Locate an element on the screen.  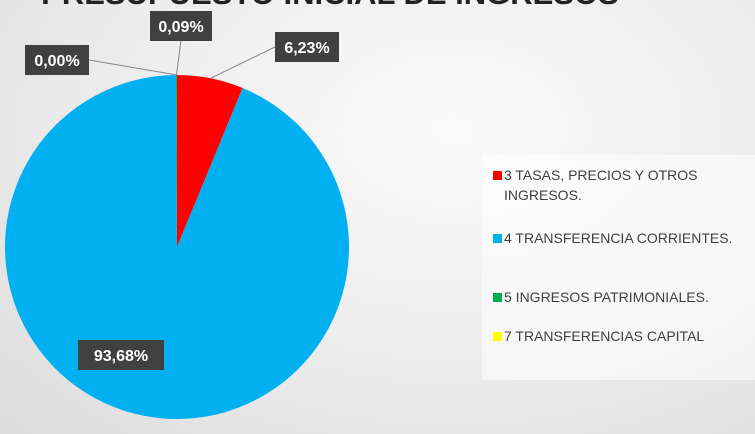
legend-item: 5 INGRESOS PATRIMONIALES. is located at coordinates (623, 297).